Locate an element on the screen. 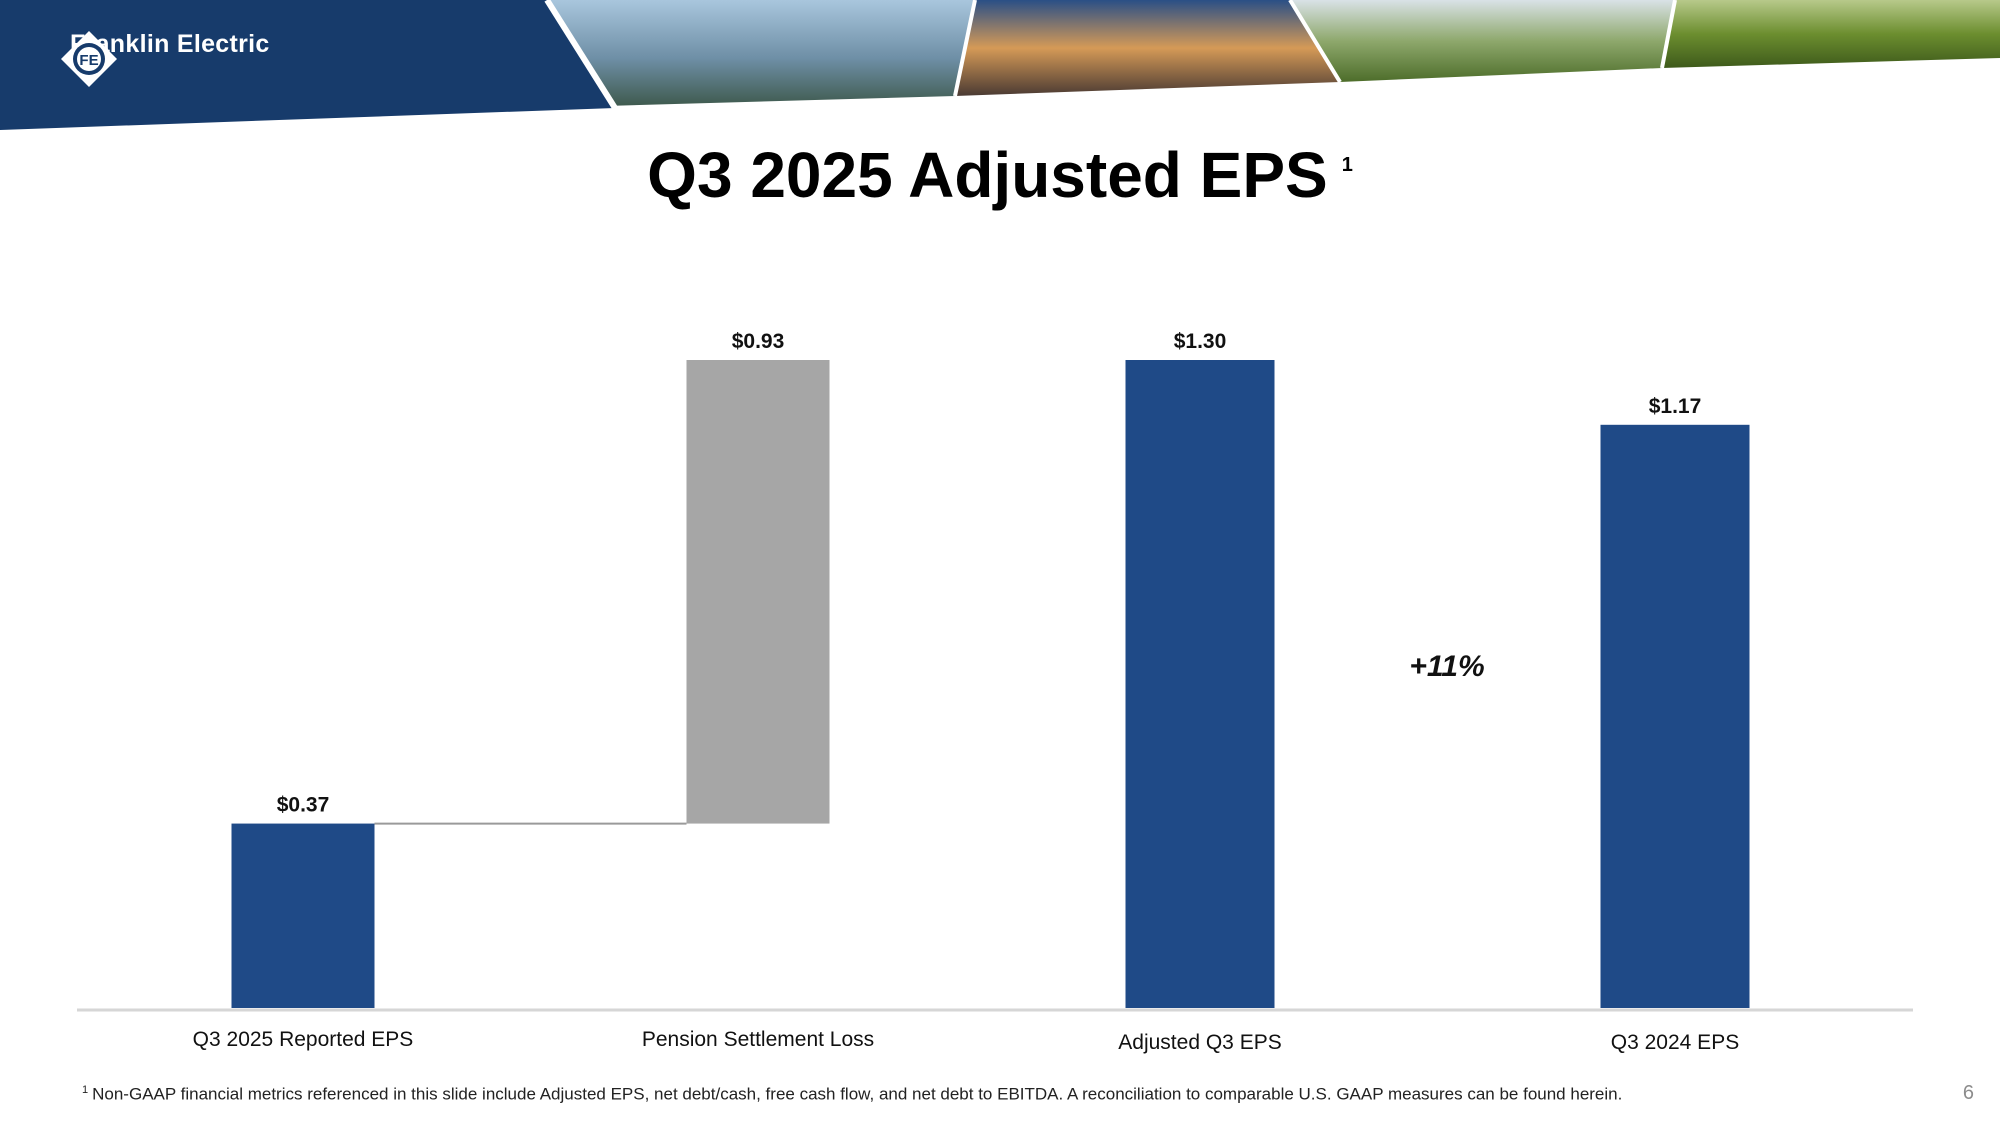 The width and height of the screenshot is (2000, 1125). sprinkler-photo is located at coordinates (1831, 34).